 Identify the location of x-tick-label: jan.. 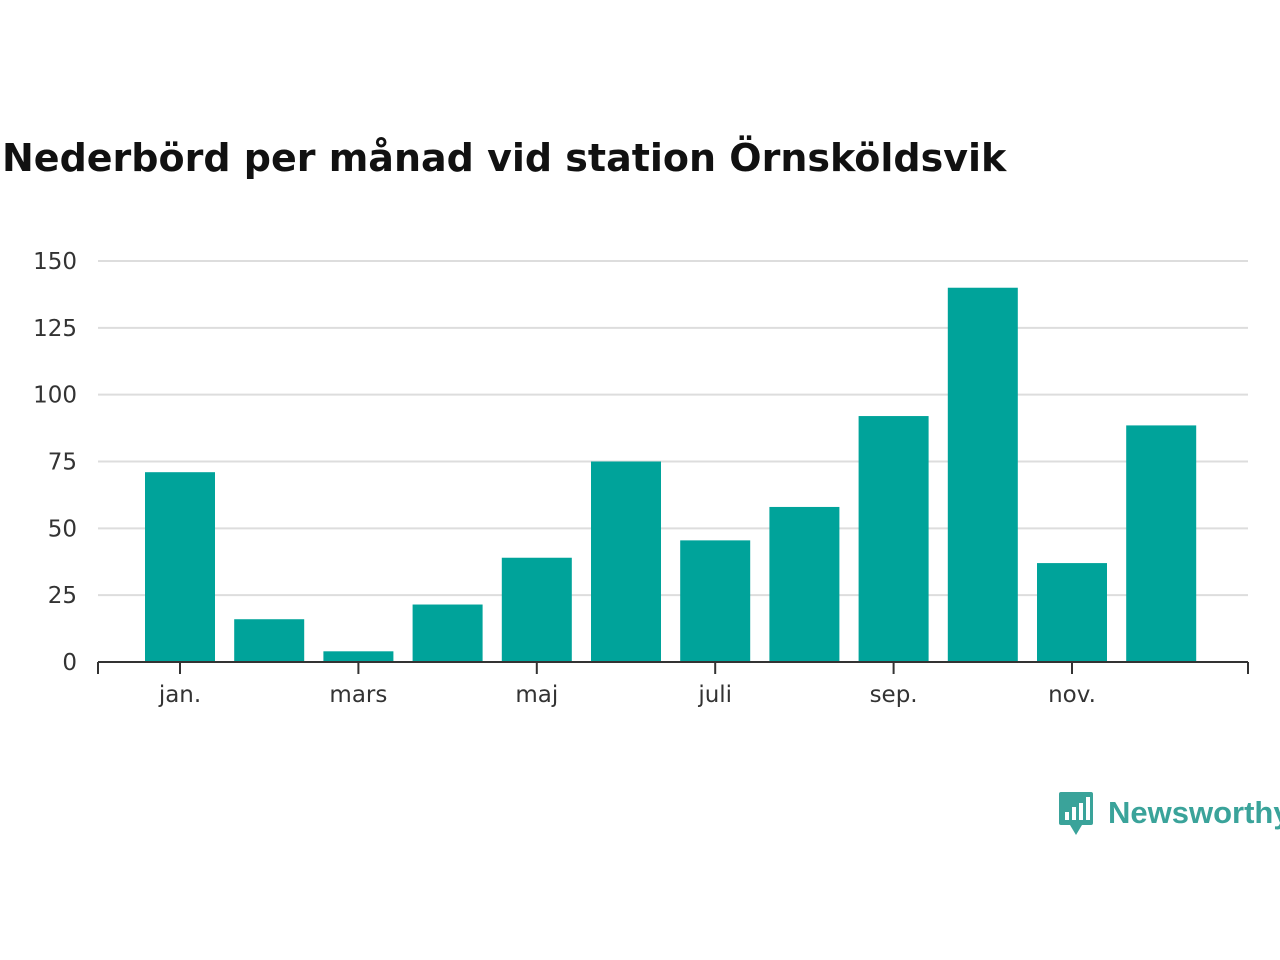
(179, 695).